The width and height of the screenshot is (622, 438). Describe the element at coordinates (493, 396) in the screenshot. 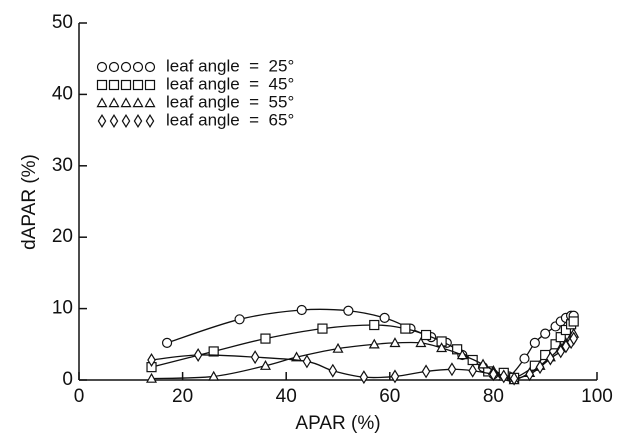

I see `x-tick-label: 80` at that location.